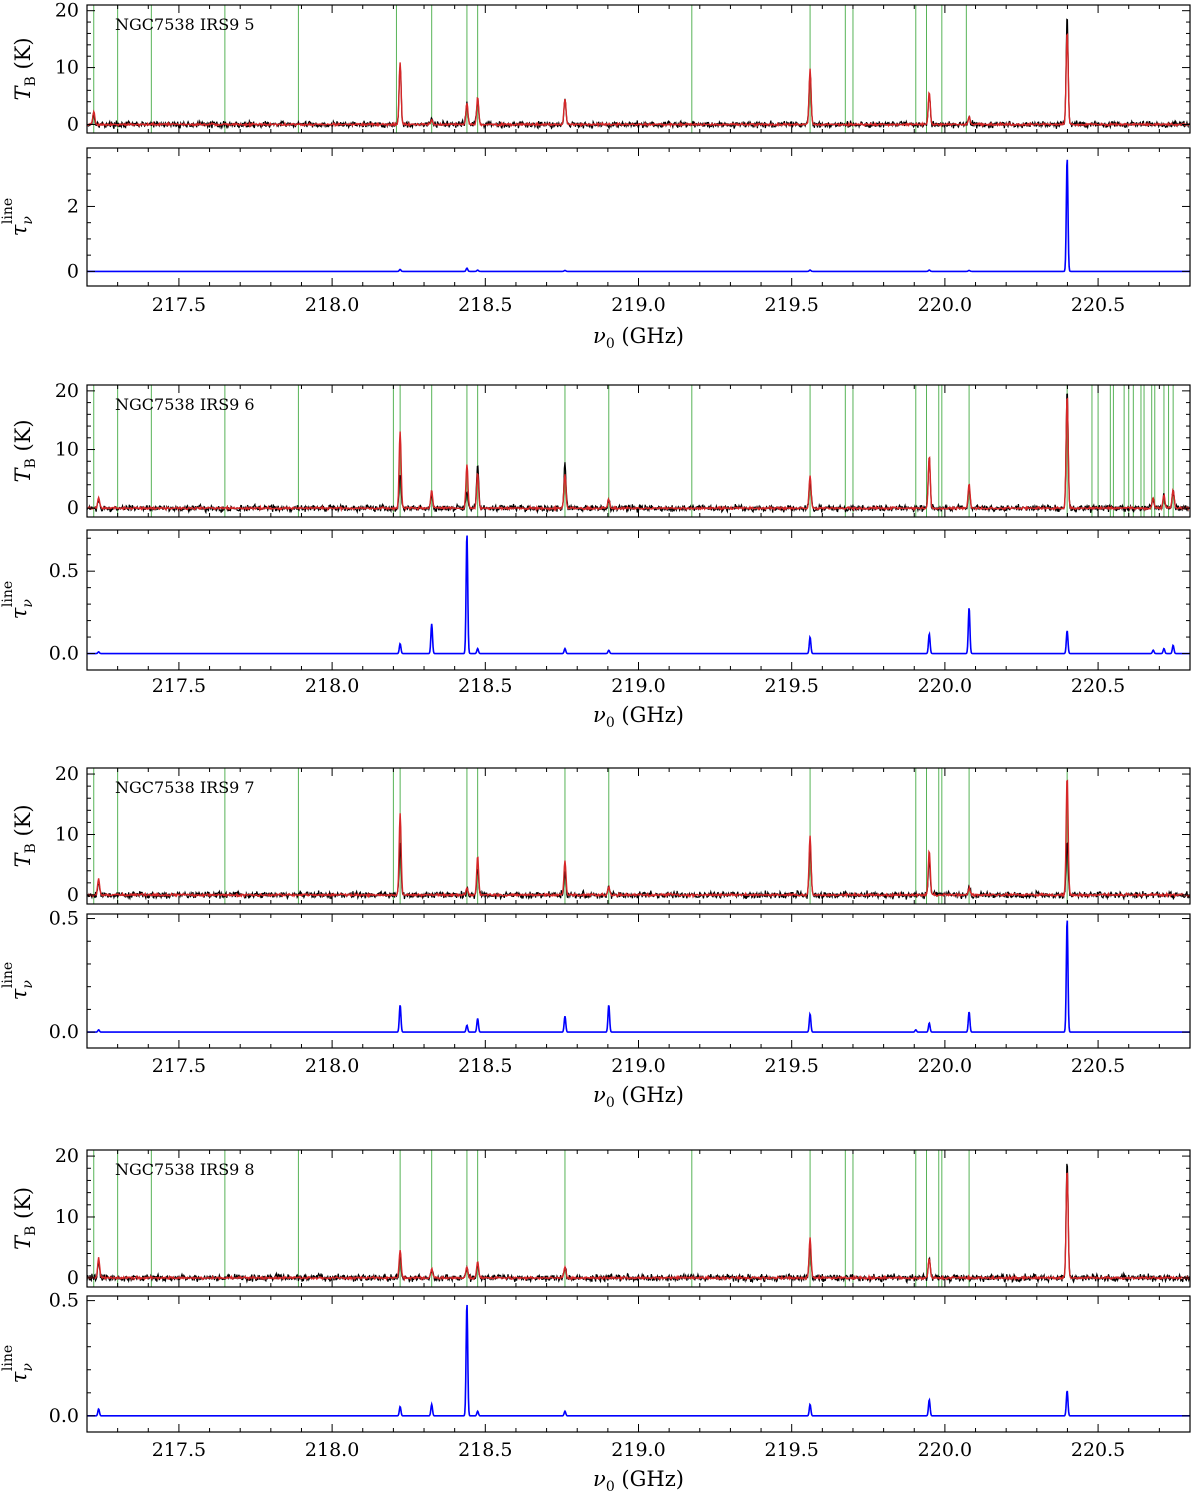 The image size is (1200, 1497). I want to click on source-label: NGC7538 IRS9 7, so click(185, 787).